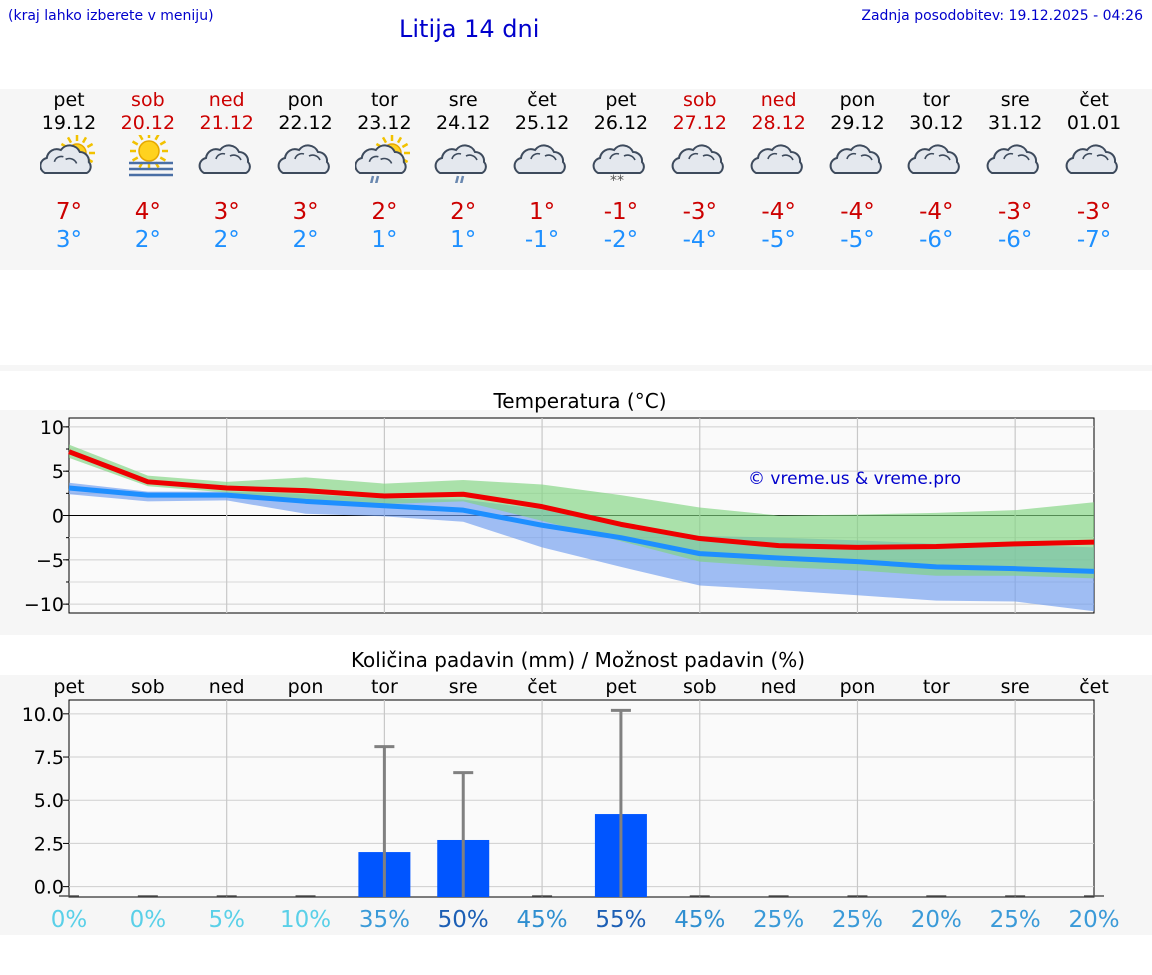 This screenshot has width=1152, height=975. Describe the element at coordinates (463, 920) in the screenshot. I see `precip-probability-label: 50%` at that location.